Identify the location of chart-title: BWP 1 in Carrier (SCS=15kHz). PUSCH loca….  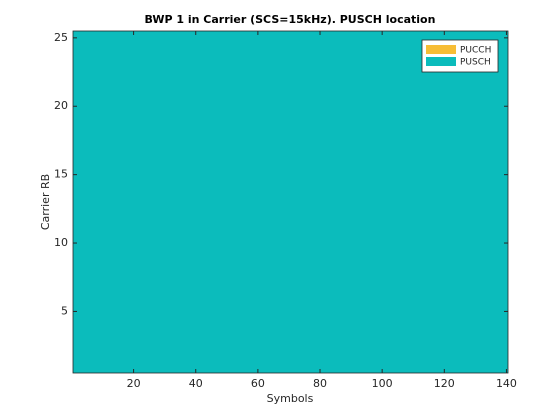
(290, 19).